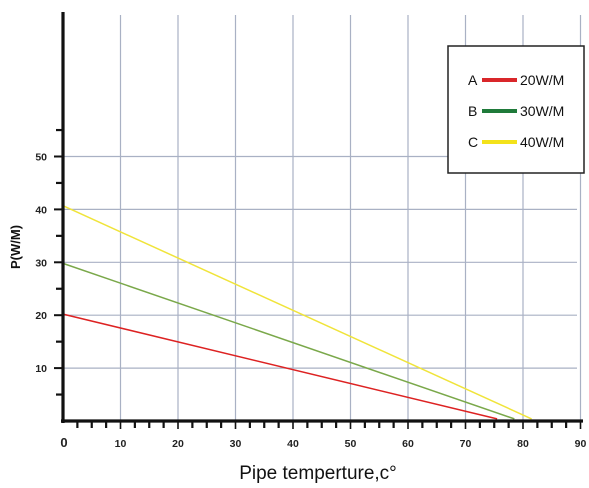 Image resolution: width=589 pixels, height=488 pixels. Describe the element at coordinates (351, 444) in the screenshot. I see `x-tick-label: 50` at that location.